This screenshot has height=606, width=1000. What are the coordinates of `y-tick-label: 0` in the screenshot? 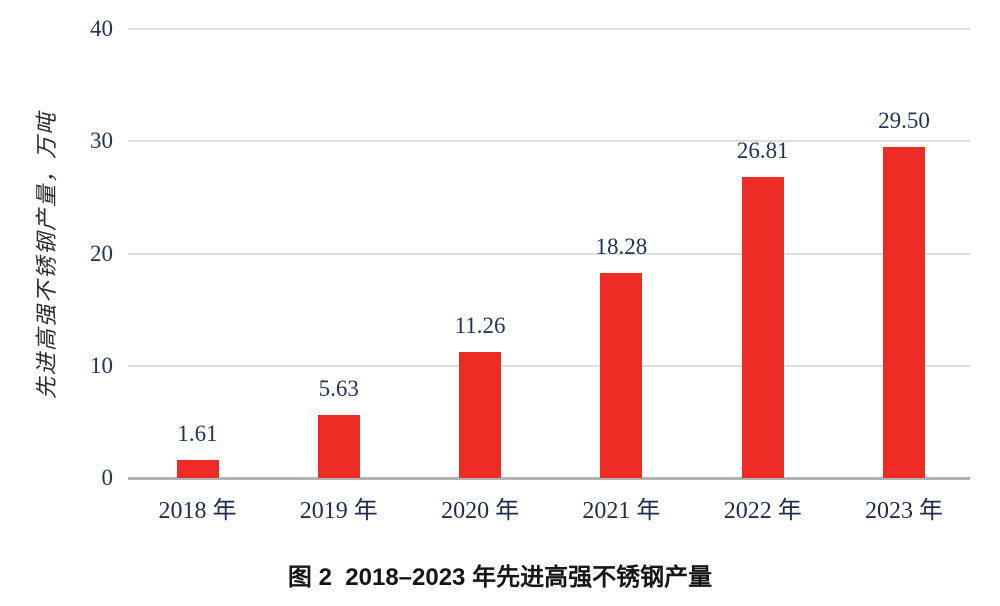 It's located at (107, 477).